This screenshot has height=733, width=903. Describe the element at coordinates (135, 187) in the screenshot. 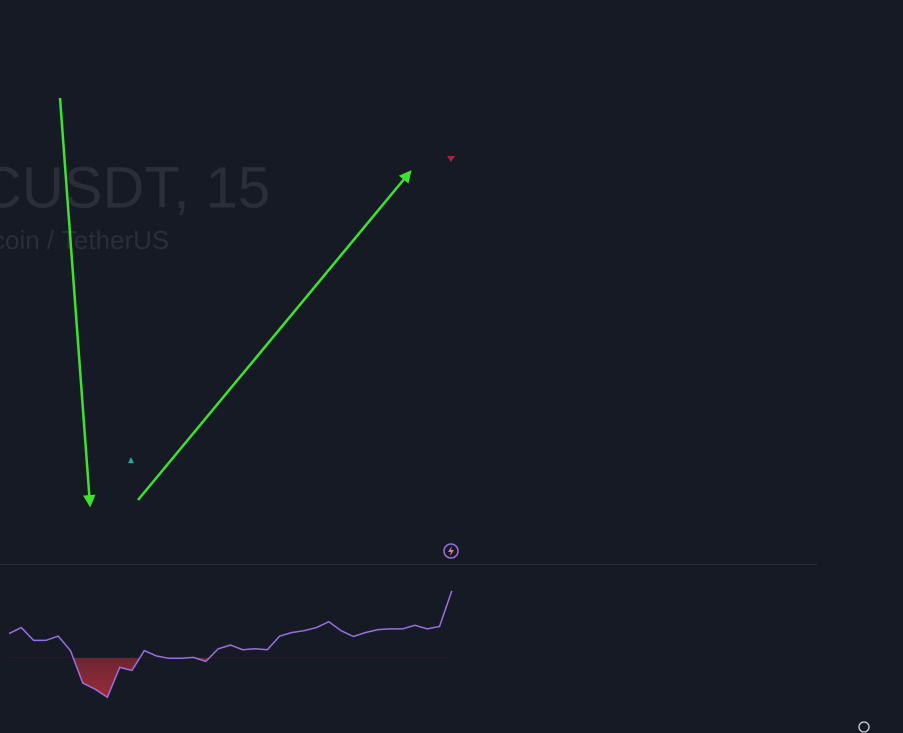

I see `watermark-symbol: CUSDT, 15` at that location.